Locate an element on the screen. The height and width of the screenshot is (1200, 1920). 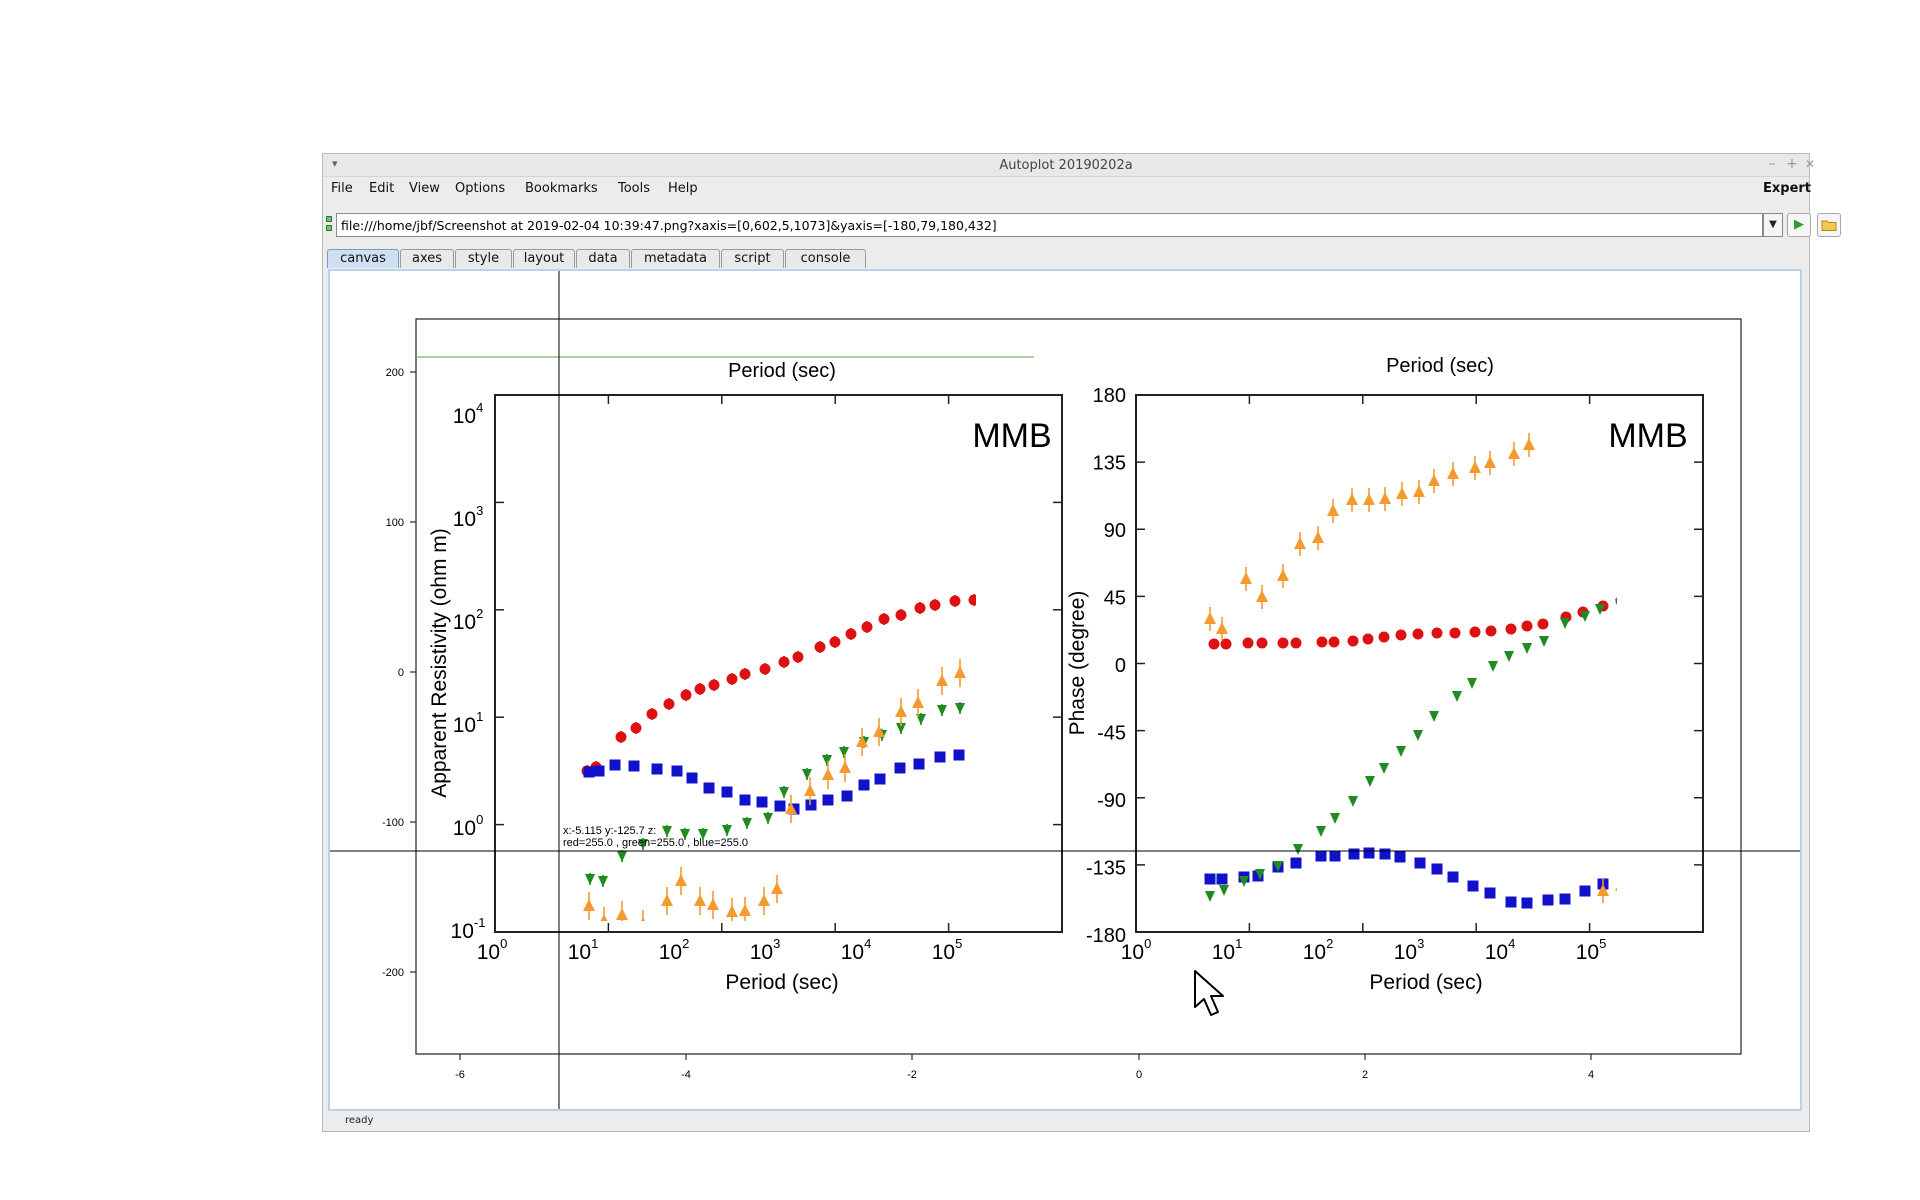
x-tick-label: -6 is located at coordinates (460, 1075).